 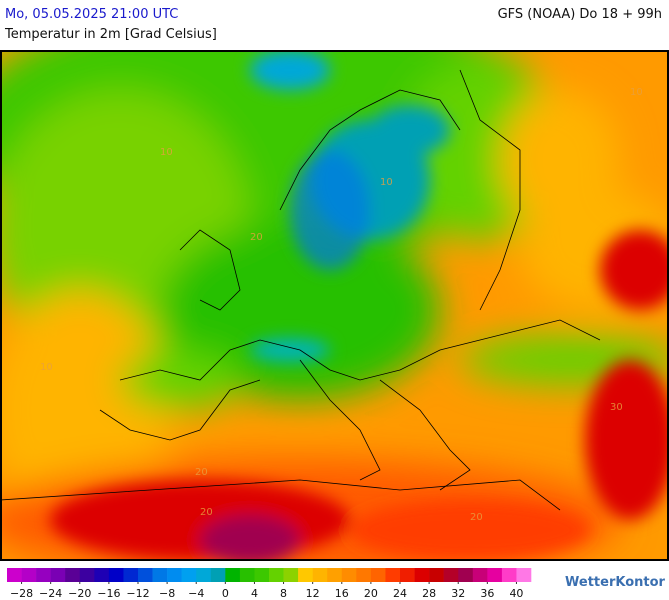 What do you see at coordinates (92, 14) in the screenshot?
I see `forecast-date: Mo, 05.05.2025 21:00 UTC` at bounding box center [92, 14].